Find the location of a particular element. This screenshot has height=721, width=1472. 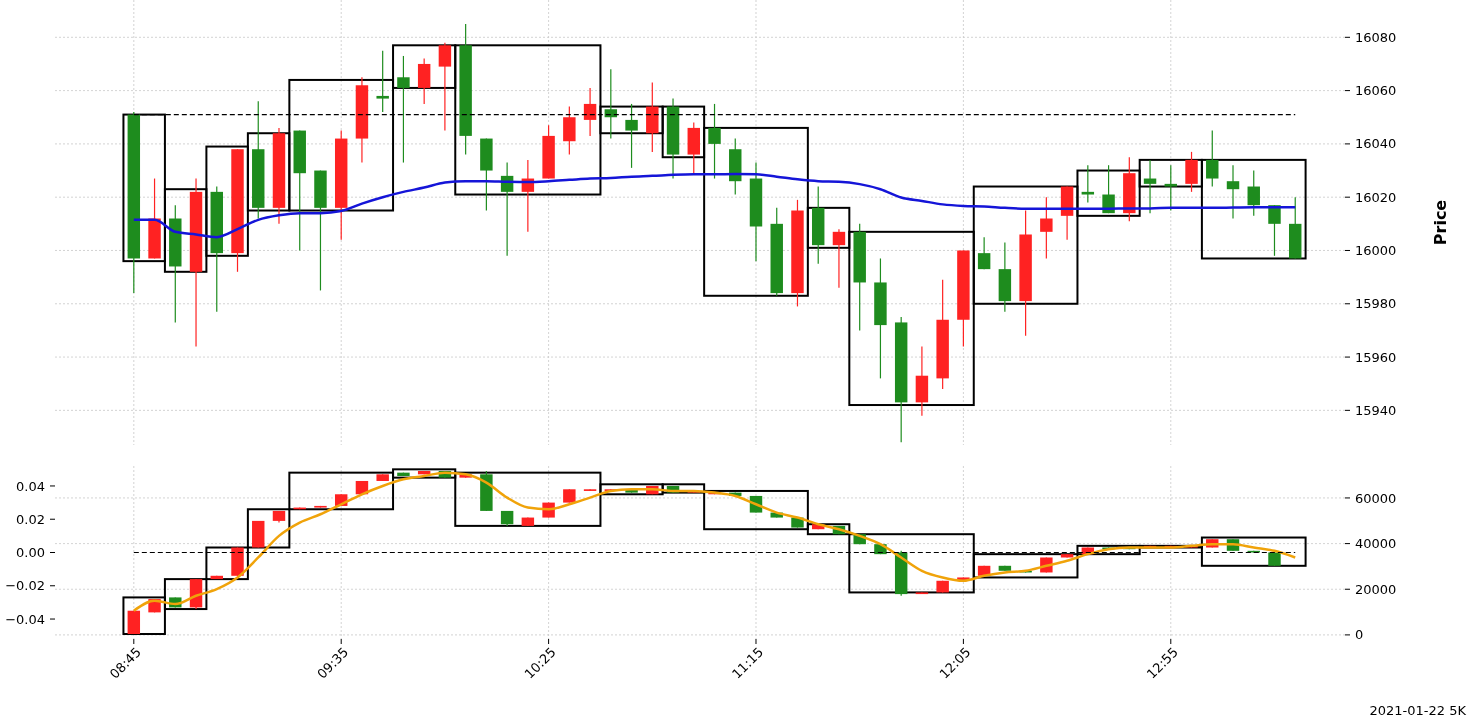

y2-tick-label: 40000 is located at coordinates (1376, 544).